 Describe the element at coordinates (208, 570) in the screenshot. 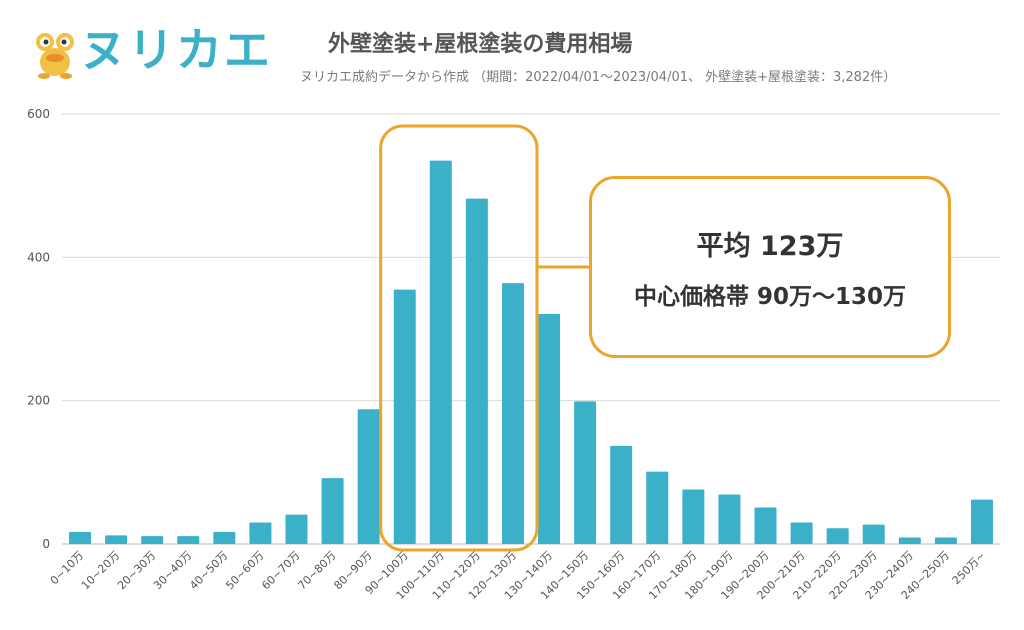

I see `x-tick-label: 40~50万` at that location.